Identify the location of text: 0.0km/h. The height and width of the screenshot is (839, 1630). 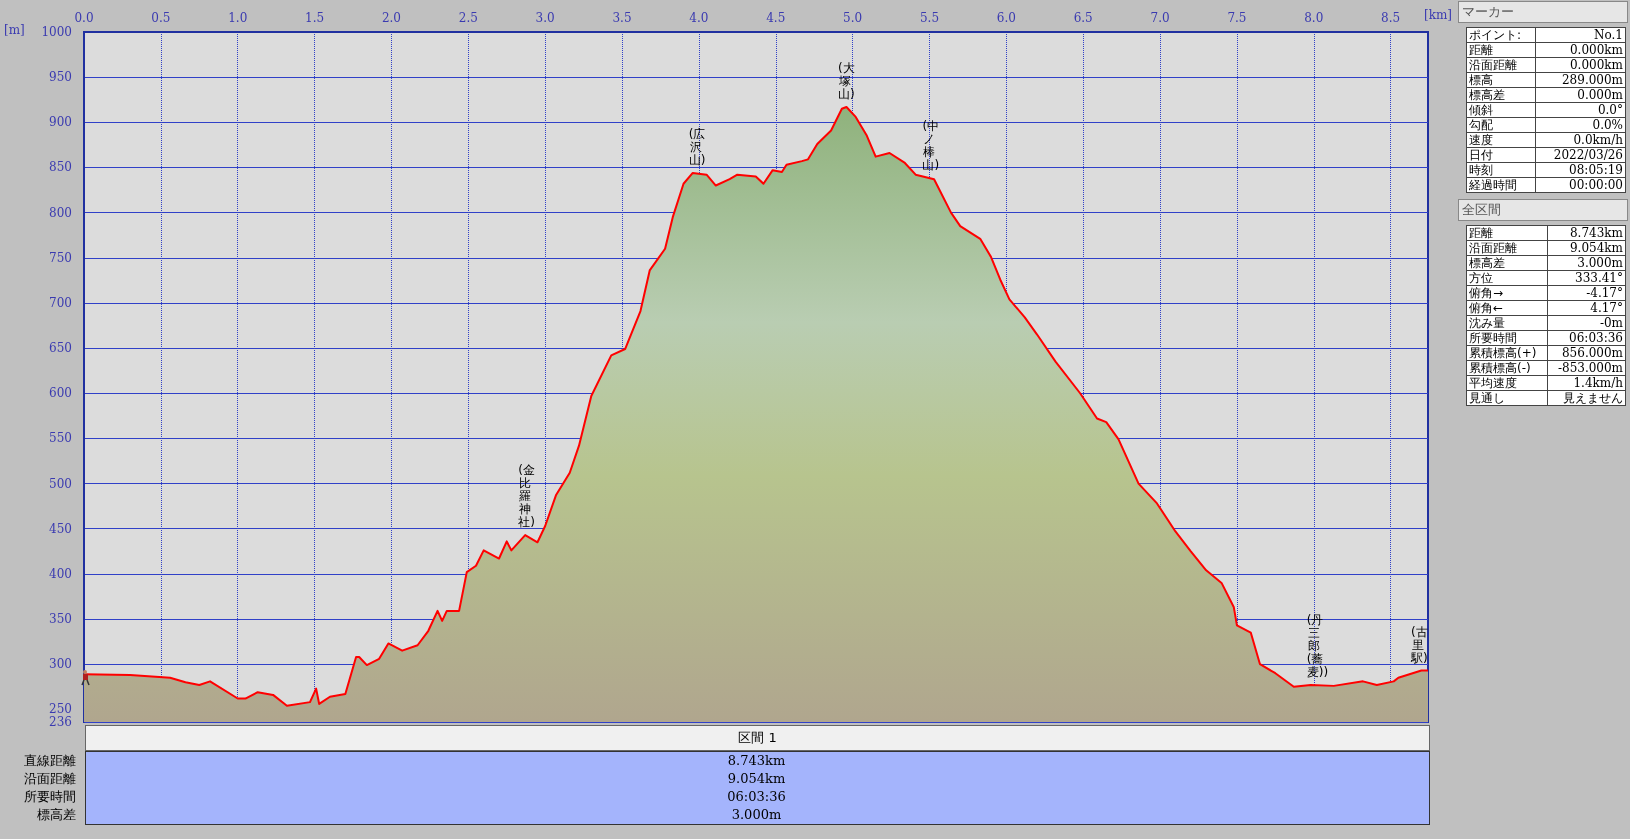
(1580, 140).